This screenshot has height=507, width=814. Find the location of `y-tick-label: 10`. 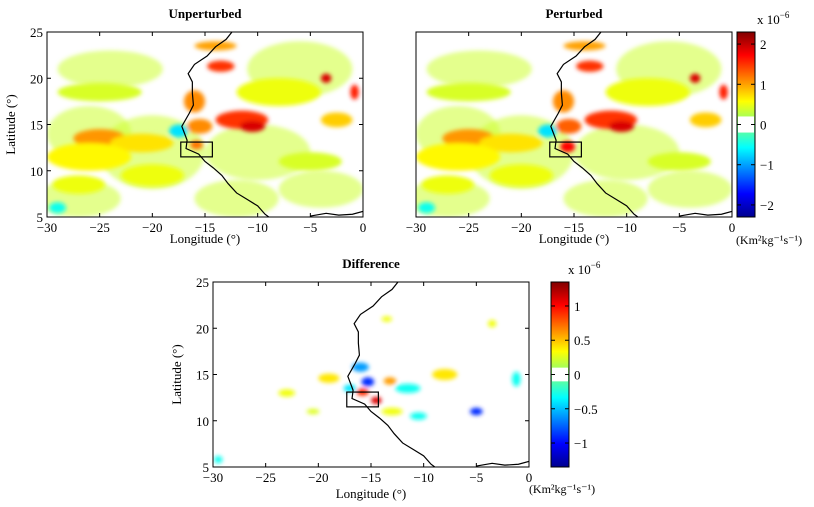

y-tick-label: 10 is located at coordinates (202, 421).